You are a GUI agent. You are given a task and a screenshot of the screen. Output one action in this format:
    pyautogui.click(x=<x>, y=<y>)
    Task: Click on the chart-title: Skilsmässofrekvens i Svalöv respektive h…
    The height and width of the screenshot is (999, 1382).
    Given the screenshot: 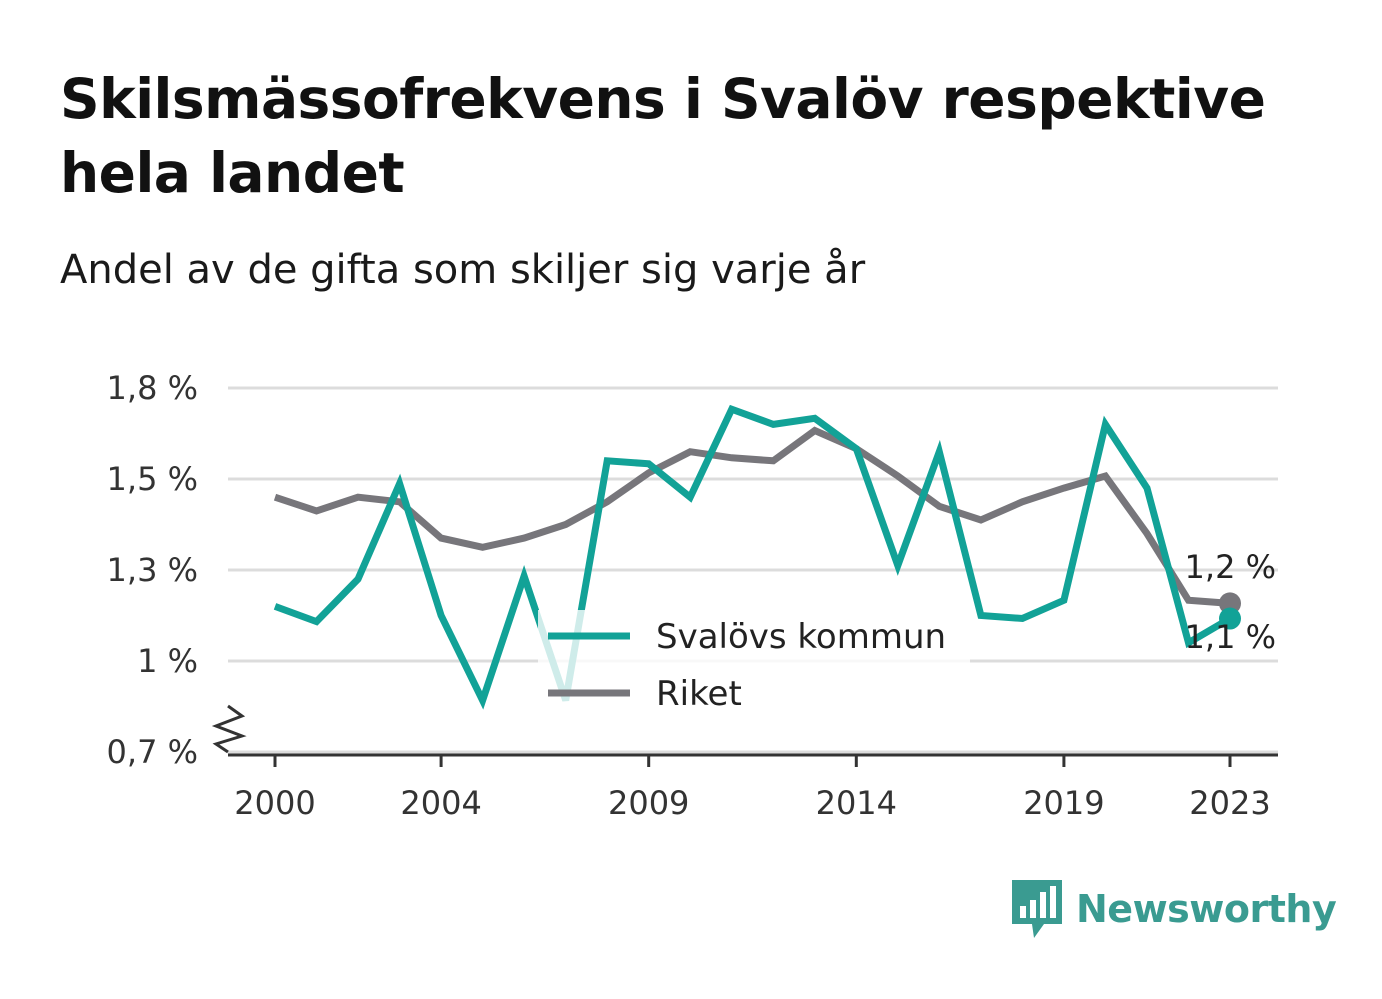 What is the action you would take?
    pyautogui.click(x=663, y=136)
    